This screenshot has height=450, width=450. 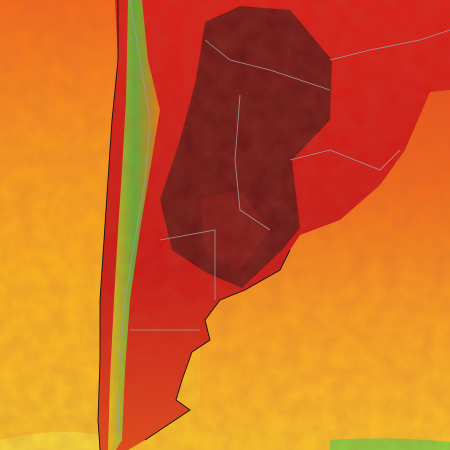 I want to click on coast-east, so click(x=217, y=345).